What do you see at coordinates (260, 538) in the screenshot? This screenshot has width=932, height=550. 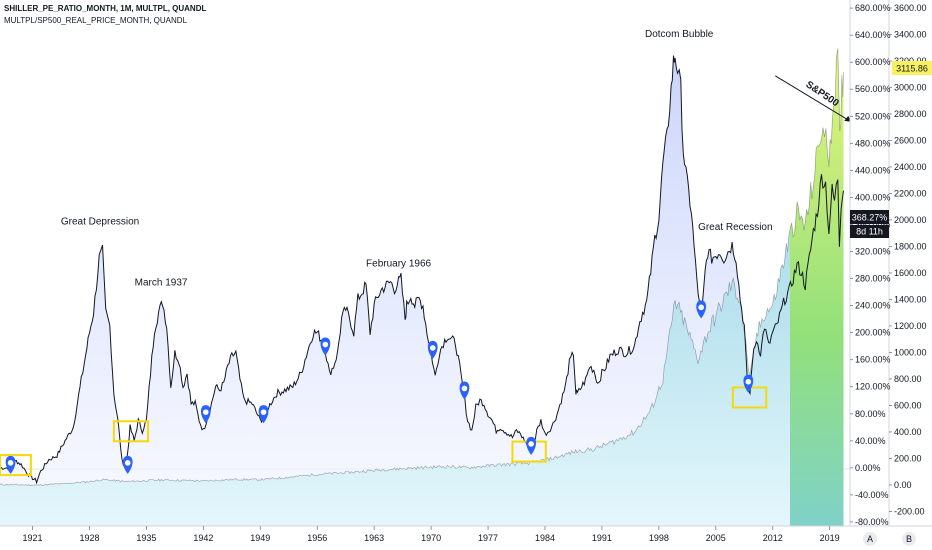 I see `x-tick-label: 1949` at bounding box center [260, 538].